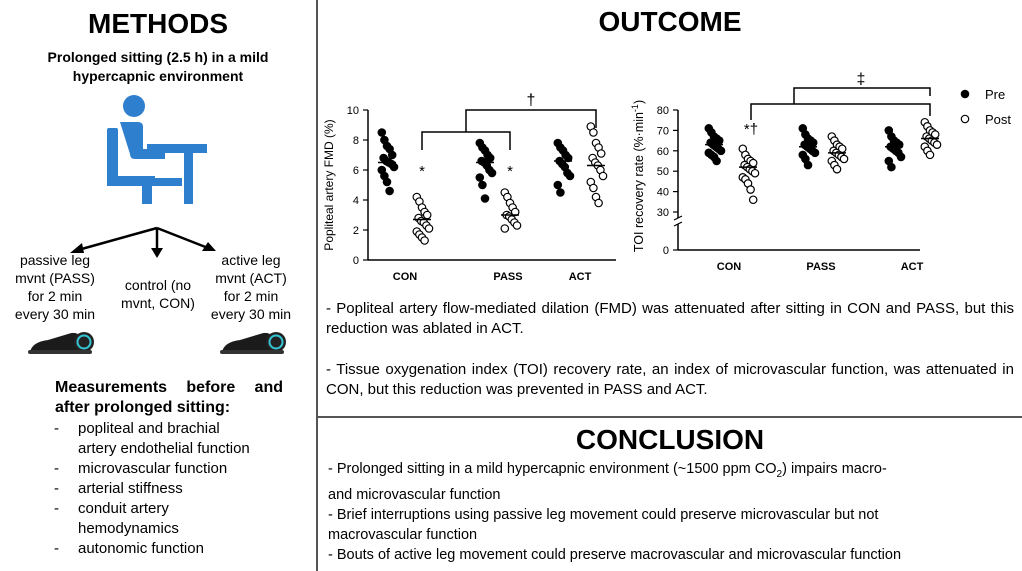 Image resolution: width=1022 pixels, height=571 pixels. Describe the element at coordinates (414, 494) in the screenshot. I see `conclusion-line-2: and microvascular function` at that location.